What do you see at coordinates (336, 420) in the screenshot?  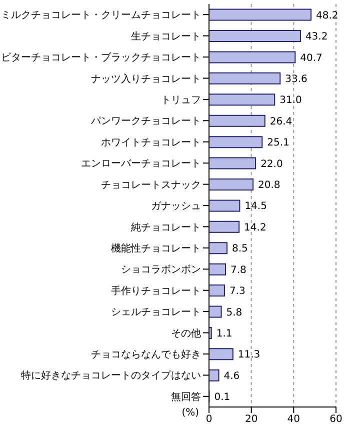 I see `x-tick-label: 60` at bounding box center [336, 420].